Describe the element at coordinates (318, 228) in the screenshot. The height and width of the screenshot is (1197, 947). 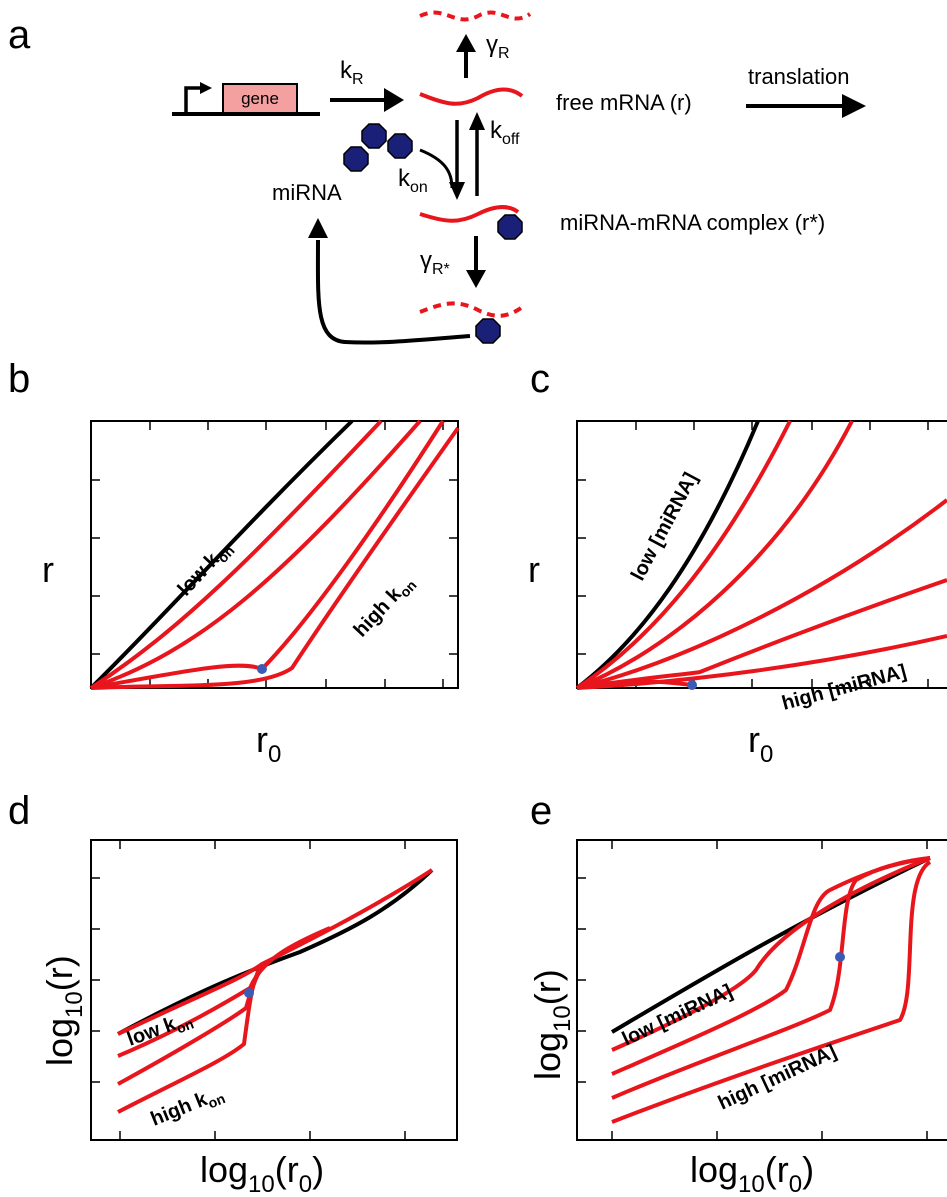
I see `recycling-arrow-head` at that location.